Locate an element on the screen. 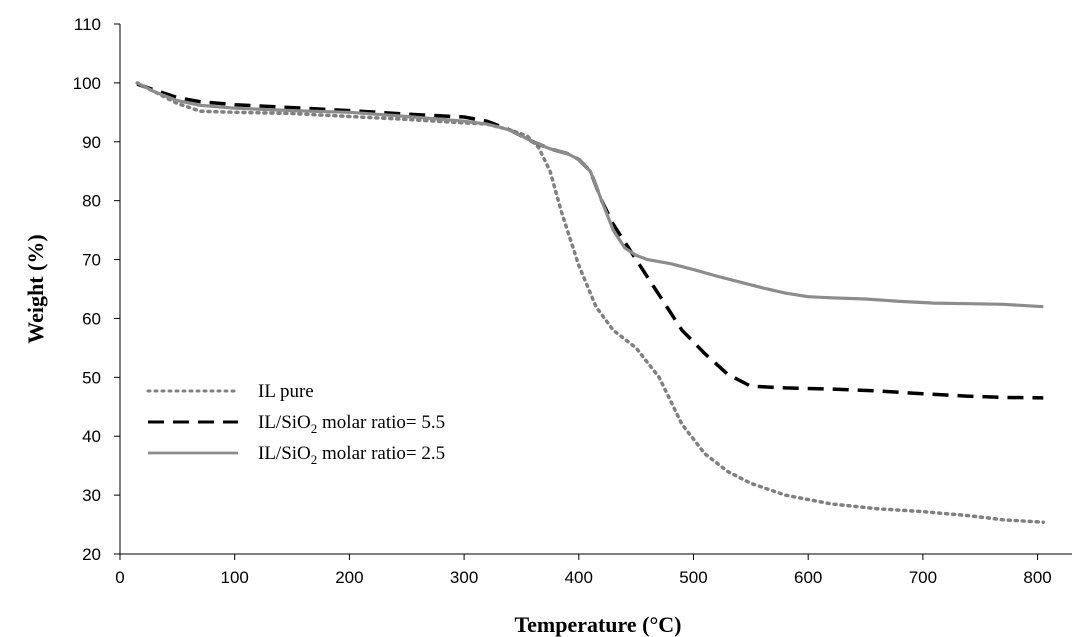  legend-label-ratio-2-5: IL/SiO2 molar ratio= 2.5 is located at coordinates (351, 455).